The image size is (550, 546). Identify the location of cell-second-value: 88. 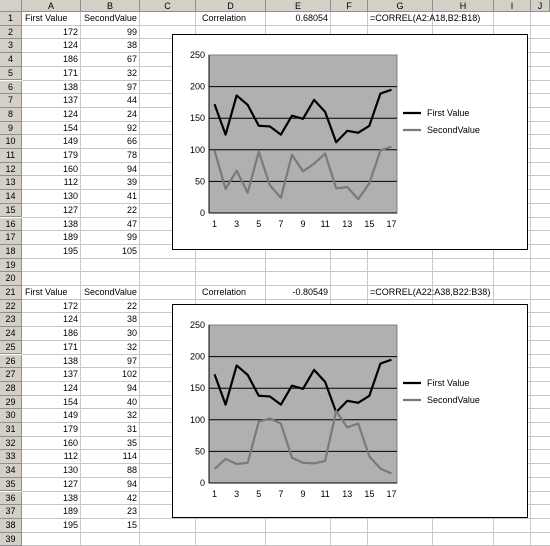
(131, 470).